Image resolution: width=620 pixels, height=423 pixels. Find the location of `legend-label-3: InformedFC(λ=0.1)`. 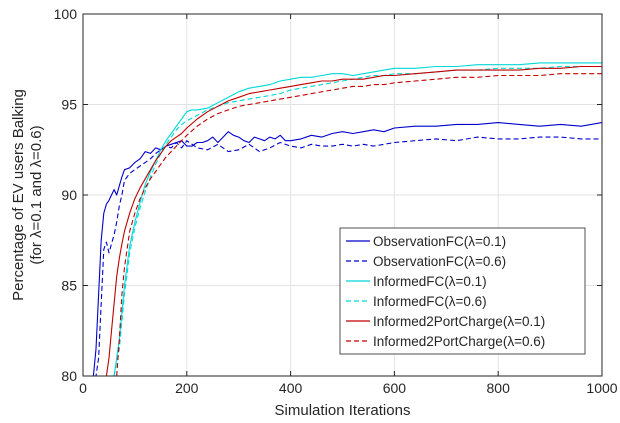

legend-label-3: InformedFC(λ=0.1) is located at coordinates (430, 281).